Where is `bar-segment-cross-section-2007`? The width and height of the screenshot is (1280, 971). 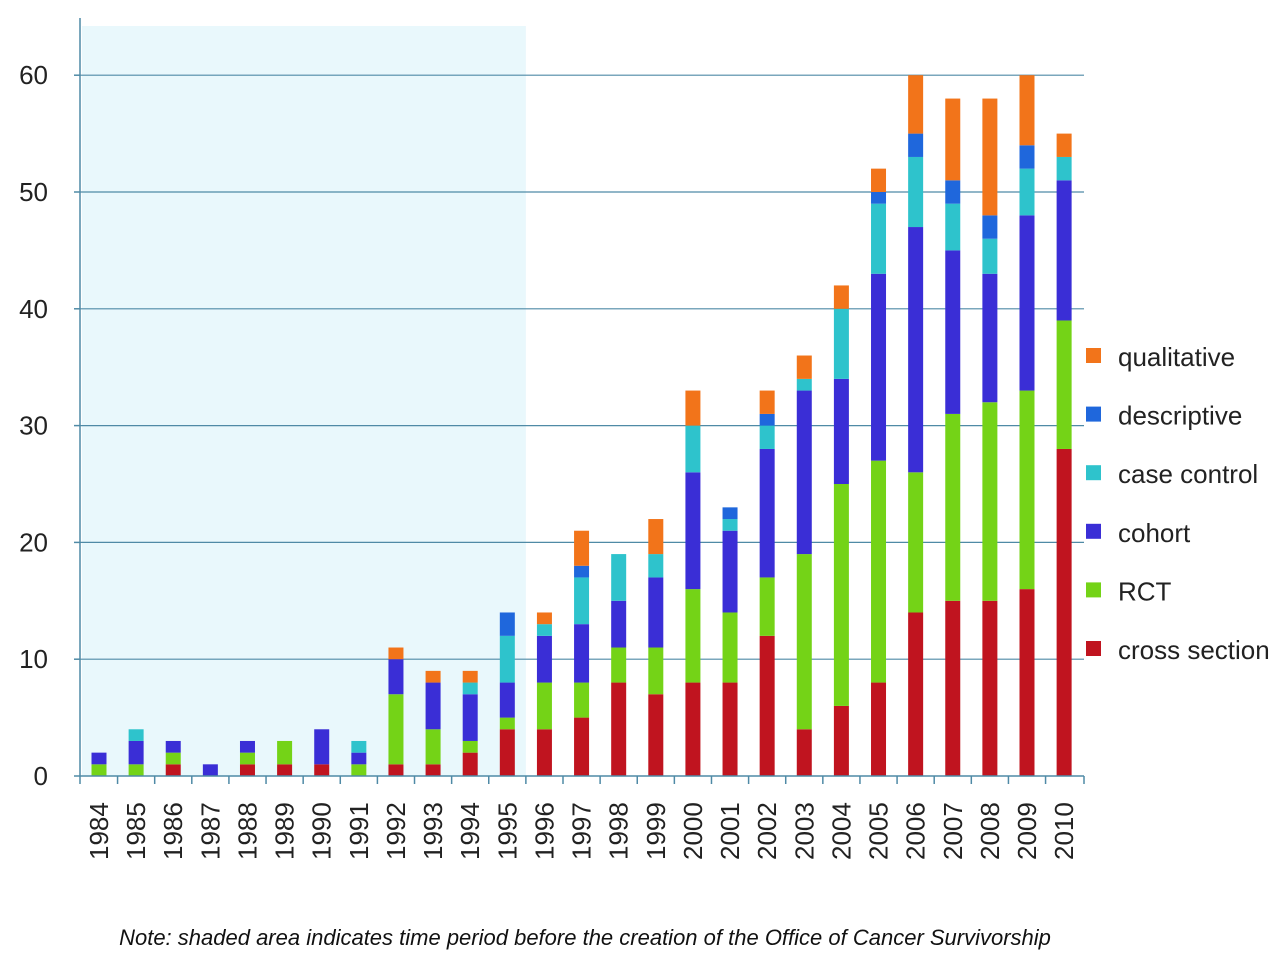 bar-segment-cross-section-2007 is located at coordinates (953, 688).